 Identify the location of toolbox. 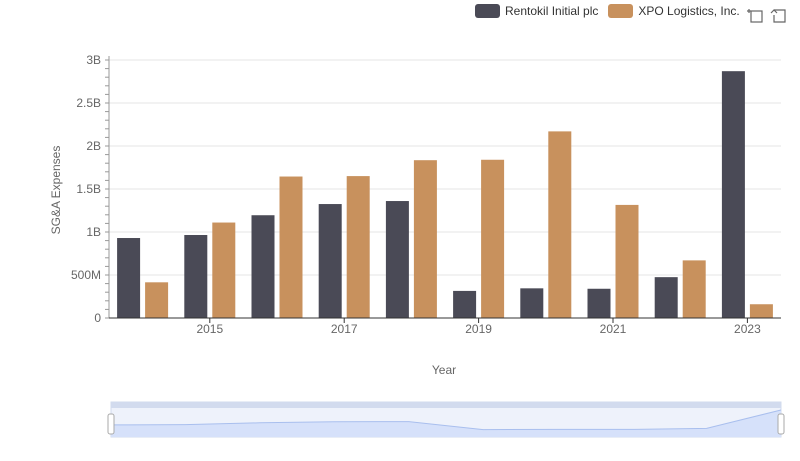
(770, 15).